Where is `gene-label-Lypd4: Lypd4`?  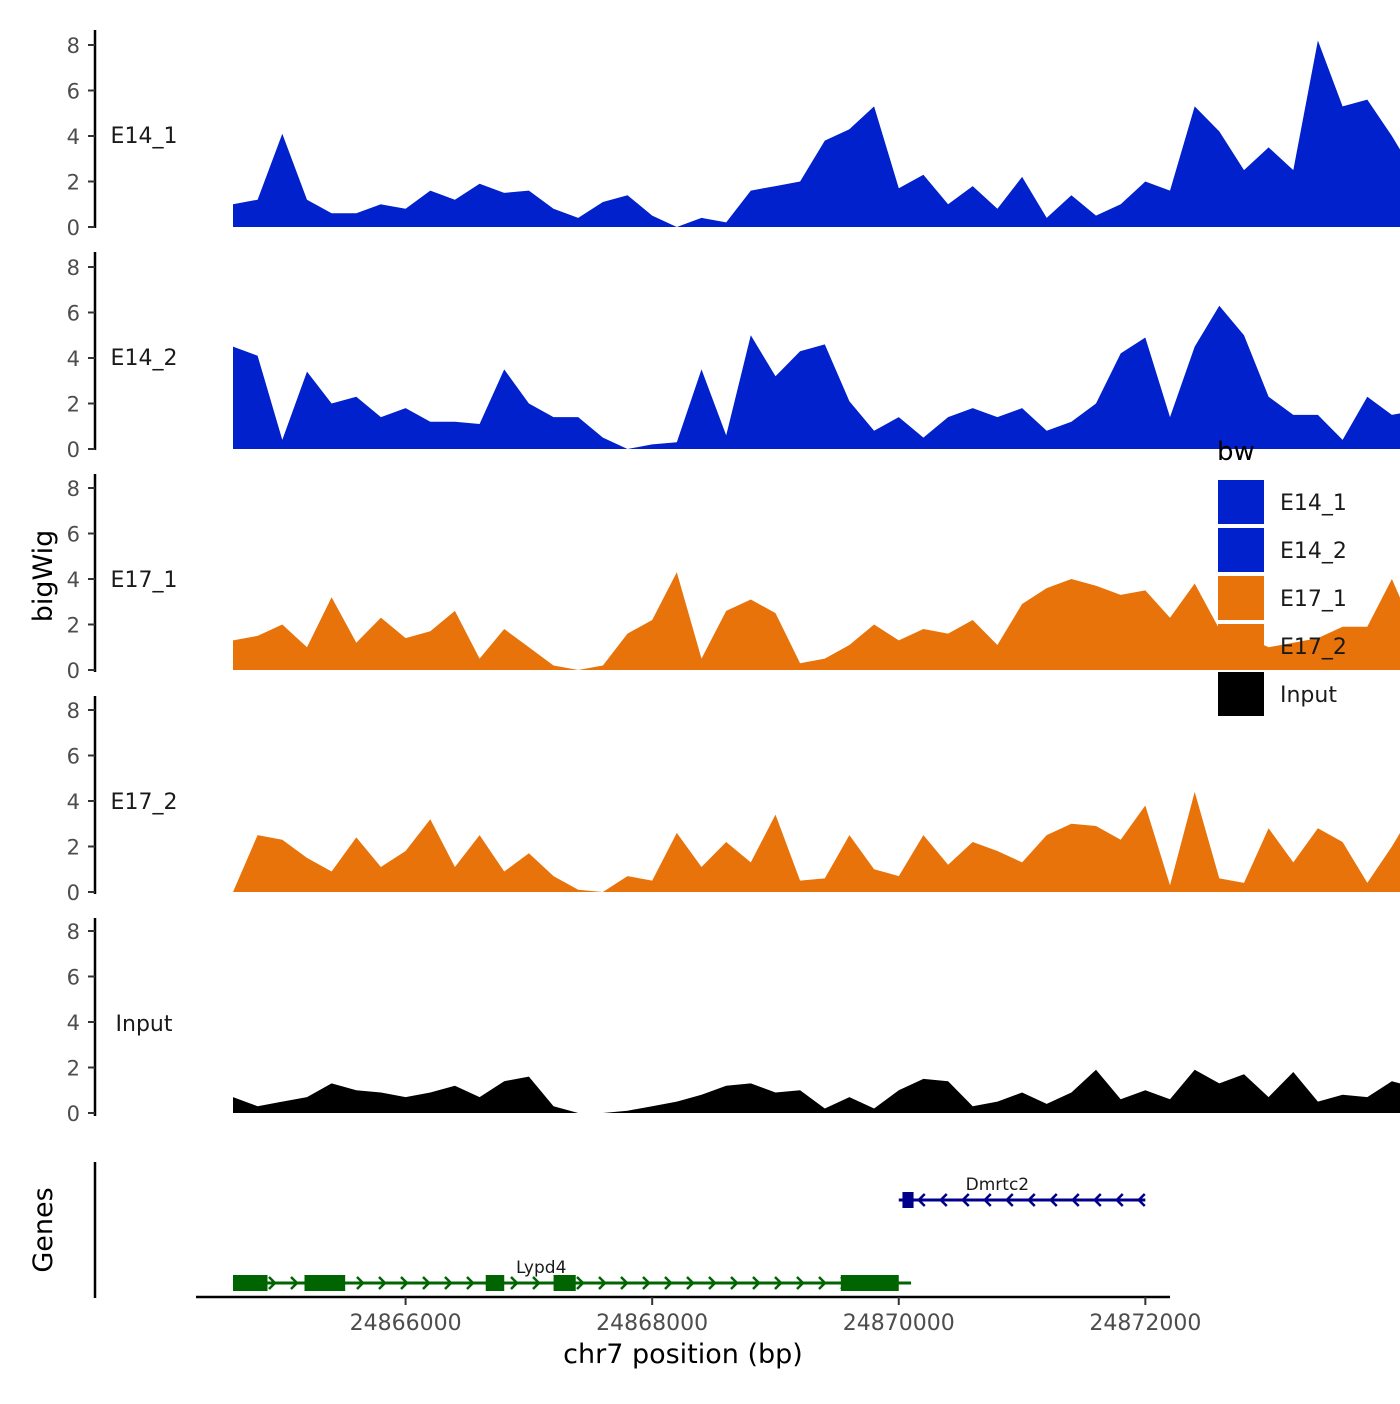 gene-label-Lypd4: Lypd4 is located at coordinates (541, 1268).